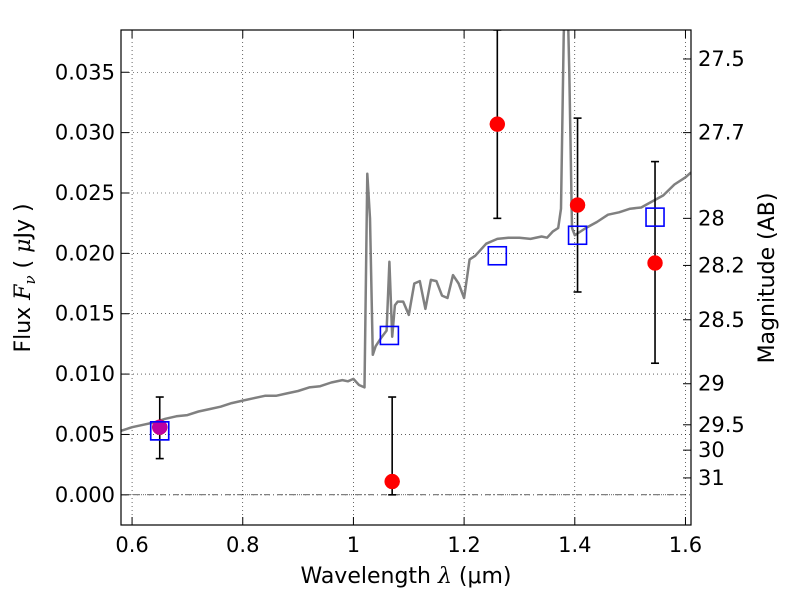 This screenshot has width=800, height=600. Describe the element at coordinates (685, 545) in the screenshot. I see `x-tick-label: 1.6` at that location.